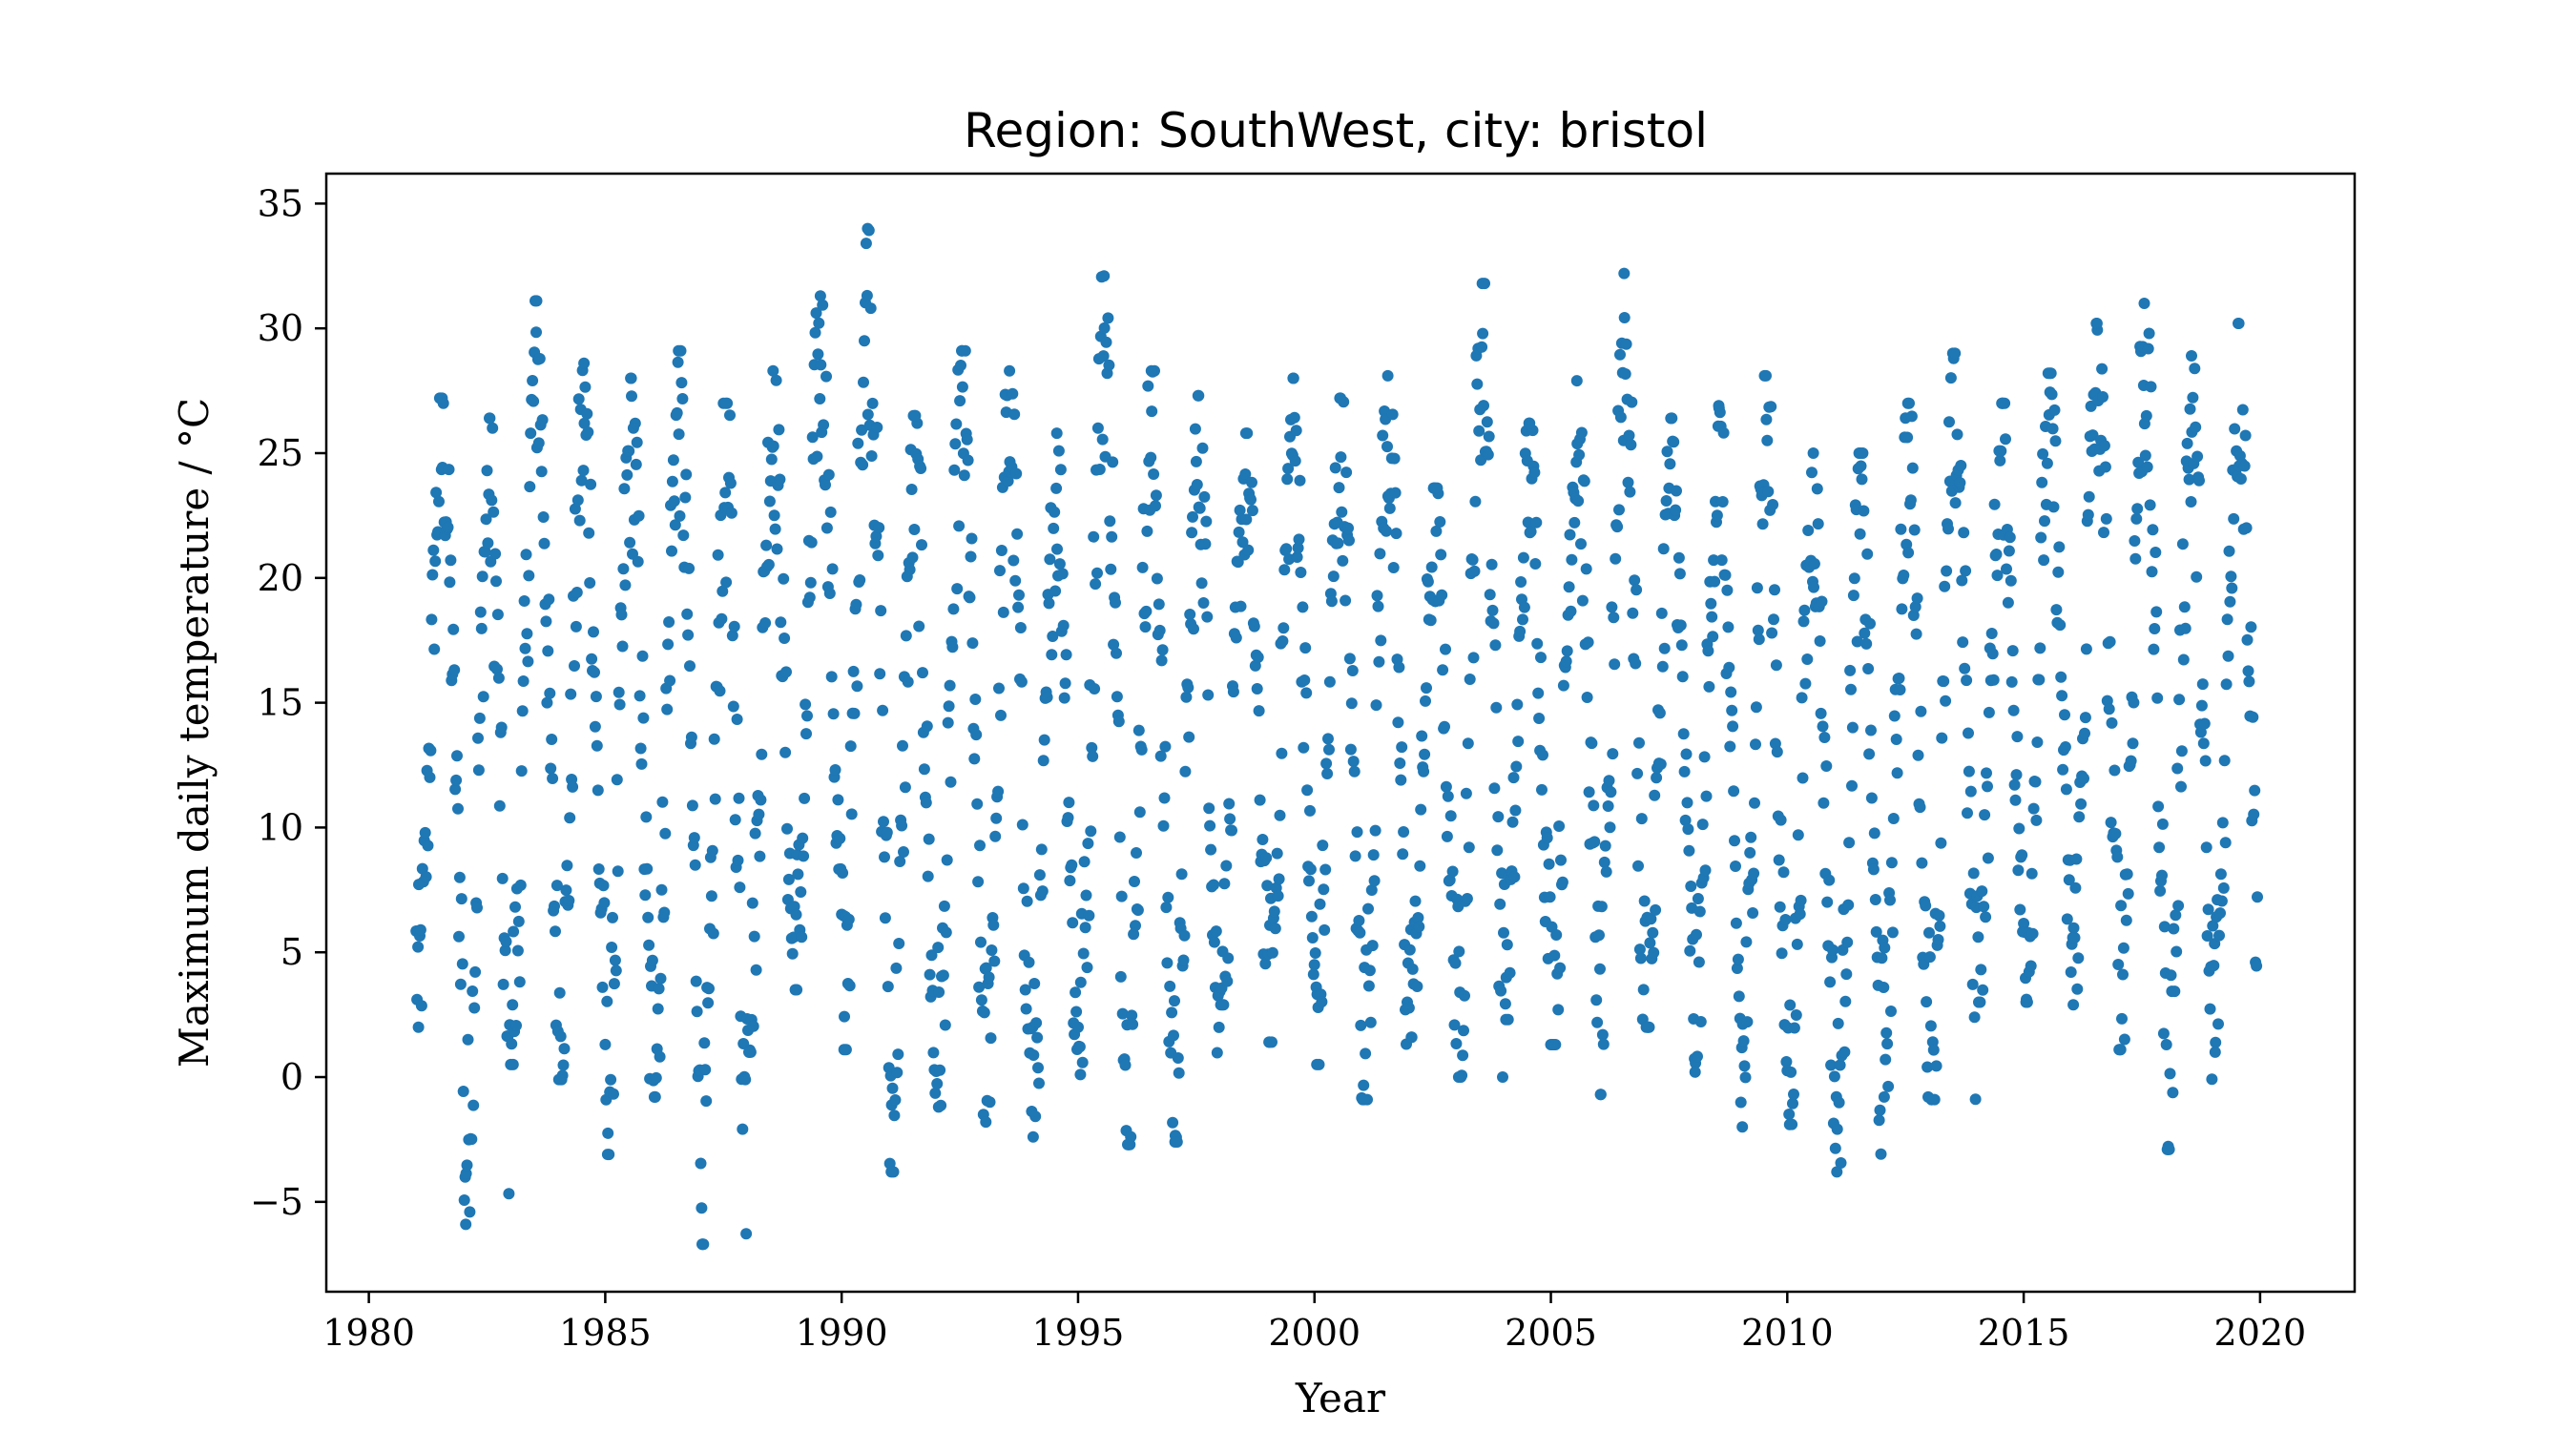 The image size is (2576, 1431). What do you see at coordinates (368, 1333) in the screenshot?
I see `x-tick-label: 1980` at bounding box center [368, 1333].